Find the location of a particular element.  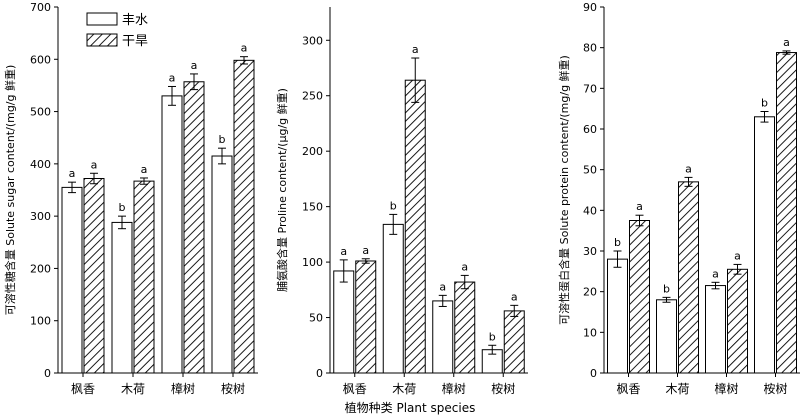

legend-label: 丰水 is located at coordinates (135, 20).